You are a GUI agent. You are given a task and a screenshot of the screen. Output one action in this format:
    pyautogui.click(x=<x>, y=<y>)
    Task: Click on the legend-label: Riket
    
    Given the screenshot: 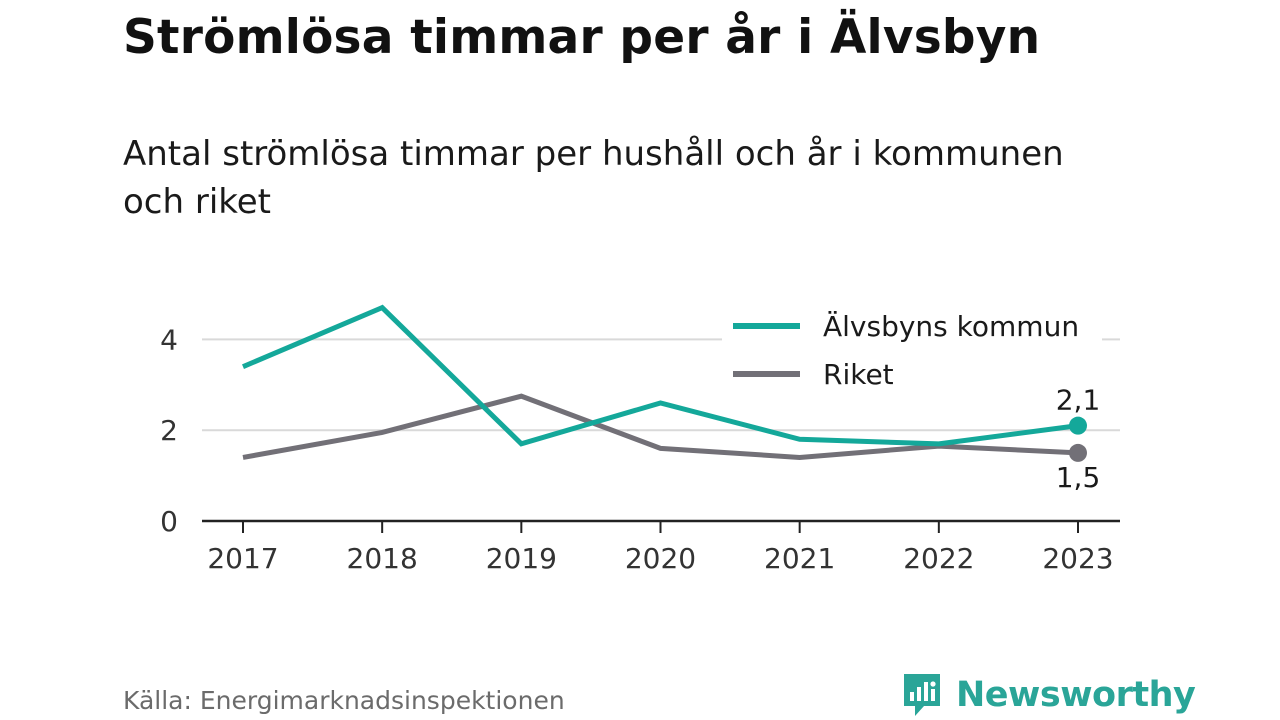 What is the action you would take?
    pyautogui.click(x=858, y=374)
    